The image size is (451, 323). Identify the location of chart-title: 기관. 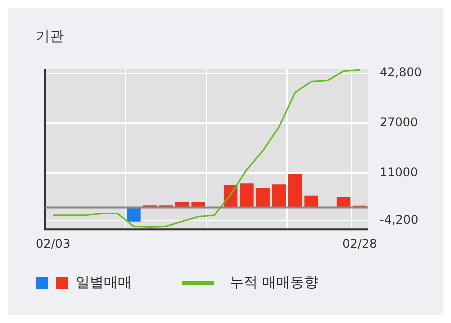
(50, 37).